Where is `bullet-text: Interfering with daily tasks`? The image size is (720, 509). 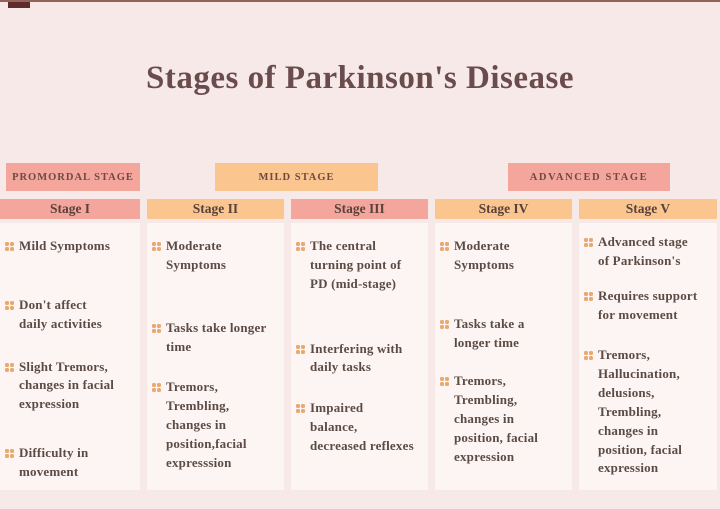 bullet-text: Interfering with daily tasks is located at coordinates (356, 357).